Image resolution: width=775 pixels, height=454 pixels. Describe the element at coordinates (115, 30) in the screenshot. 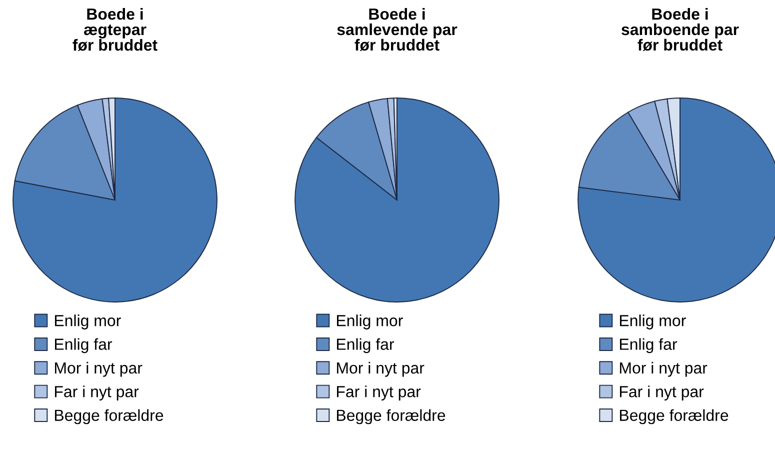

I see `chart-title: Boede i ægtepar før bruddet` at that location.